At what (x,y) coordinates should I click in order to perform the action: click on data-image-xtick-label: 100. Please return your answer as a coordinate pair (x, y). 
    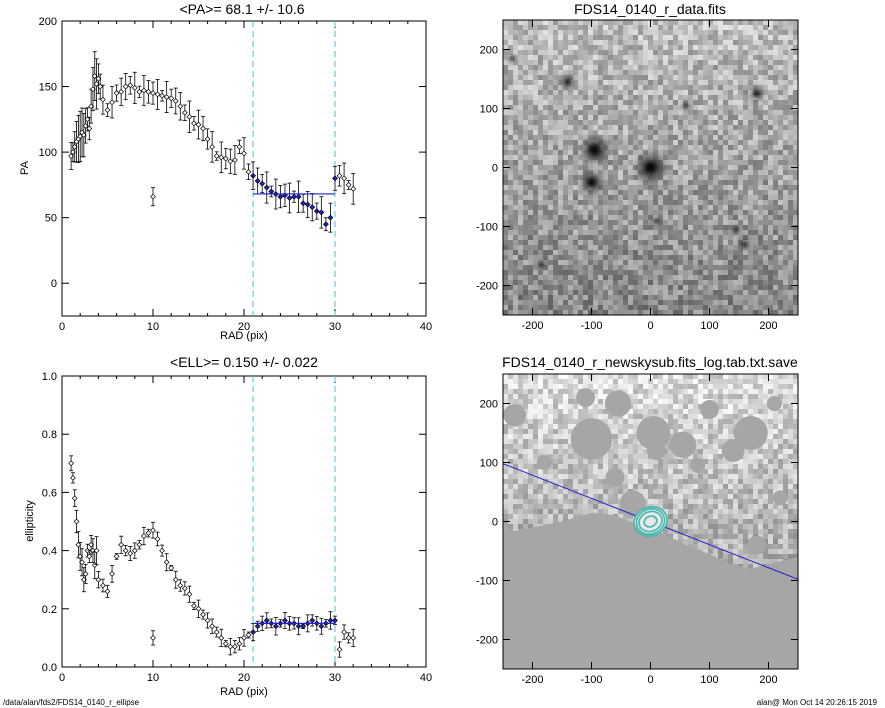
    Looking at the image, I should click on (709, 326).